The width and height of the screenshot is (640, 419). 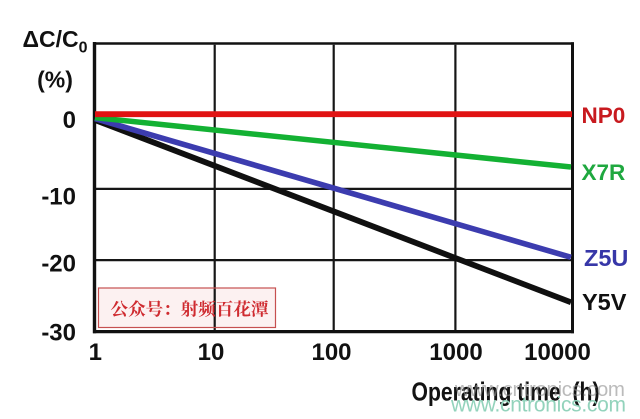 What do you see at coordinates (604, 115) in the screenshot?
I see `svg-text: NP0` at bounding box center [604, 115].